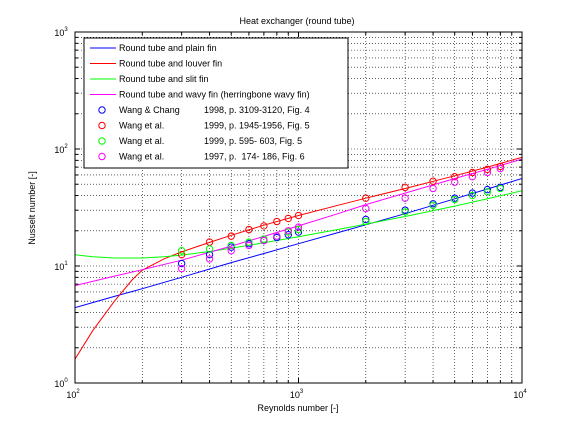 The width and height of the screenshot is (577, 432). Describe the element at coordinates (61, 149) in the screenshot. I see `y-tick-label: 10²` at that location.